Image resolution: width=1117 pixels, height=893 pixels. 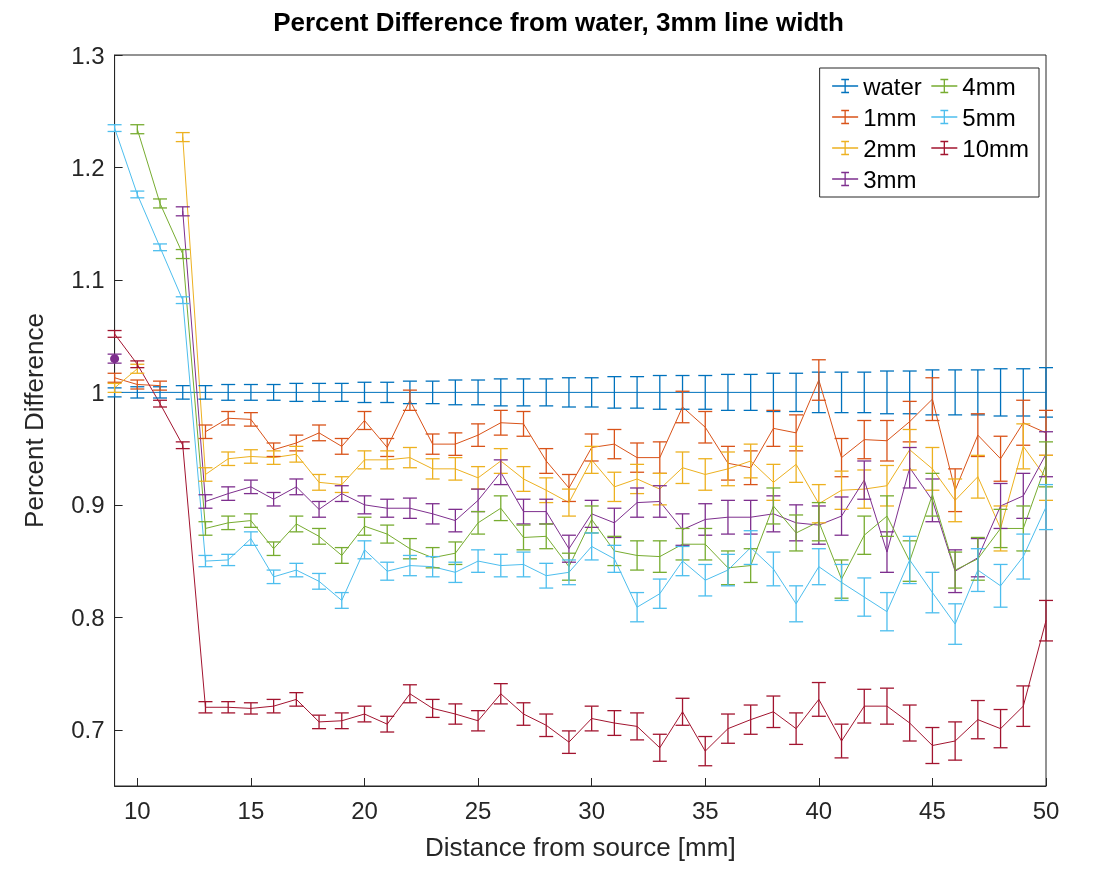 What do you see at coordinates (88, 280) in the screenshot?
I see `y-tick-label: 1.1` at bounding box center [88, 280].